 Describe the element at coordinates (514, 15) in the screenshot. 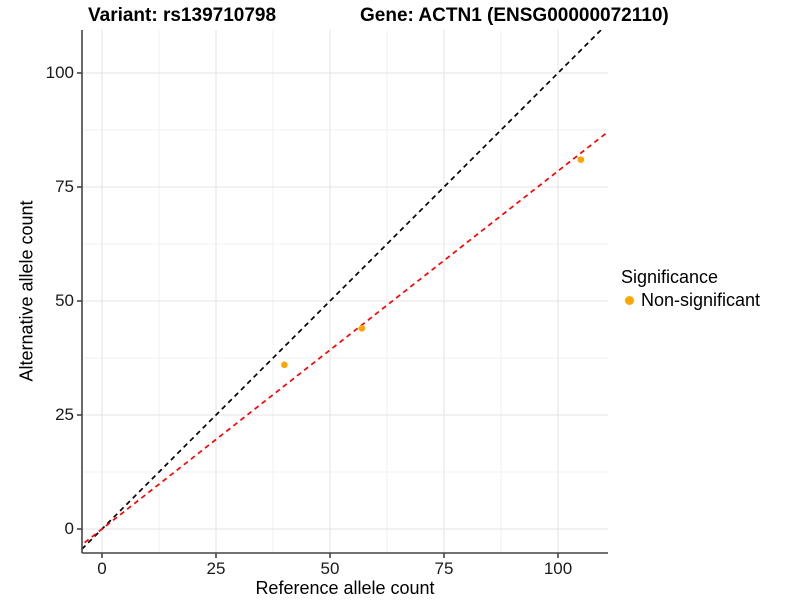

I see `plot-title-gene: Gene: ACTN1 (ENSG00000072110)` at that location.